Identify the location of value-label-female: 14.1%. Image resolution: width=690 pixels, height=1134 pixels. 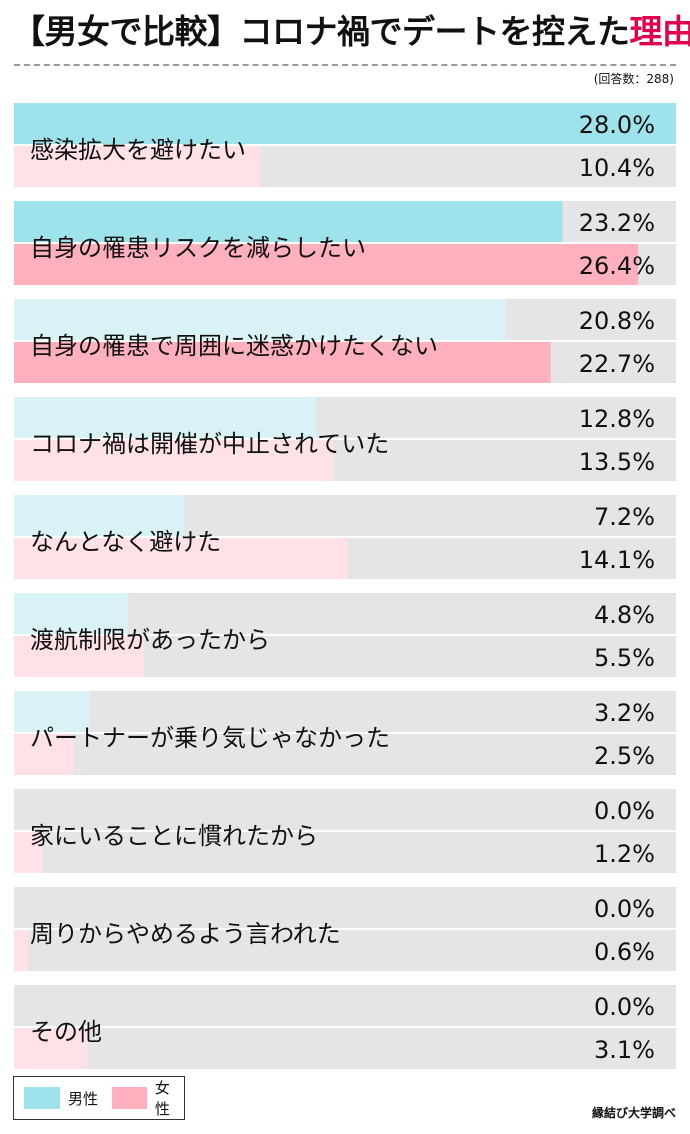
(617, 560).